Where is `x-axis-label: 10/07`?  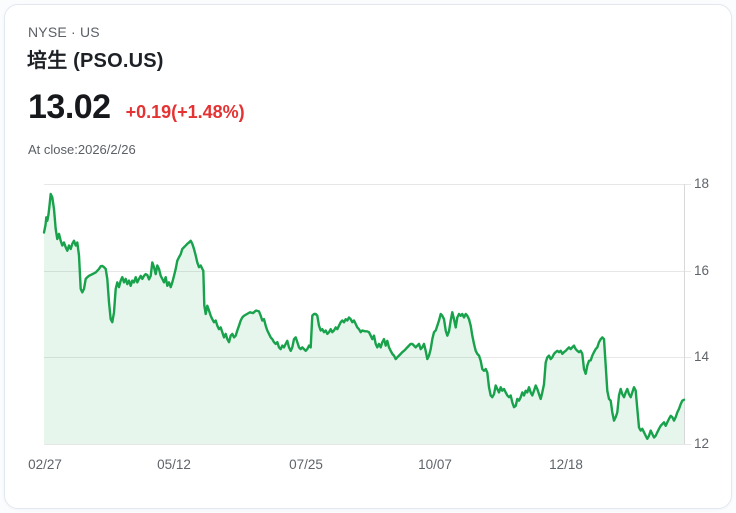
x-axis-label: 10/07 is located at coordinates (435, 464).